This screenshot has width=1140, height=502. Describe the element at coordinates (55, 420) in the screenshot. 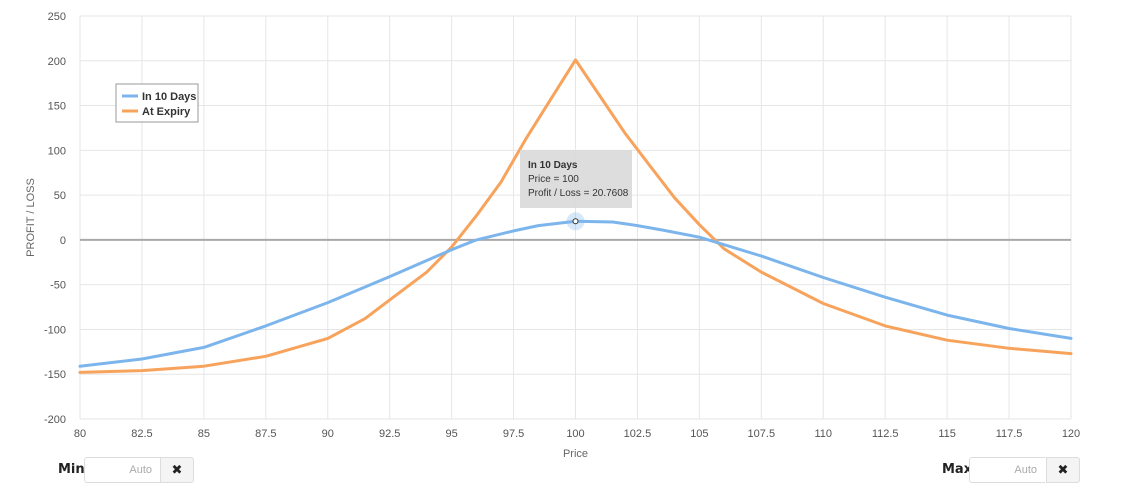

I see `y-tick-label: -200` at that location.